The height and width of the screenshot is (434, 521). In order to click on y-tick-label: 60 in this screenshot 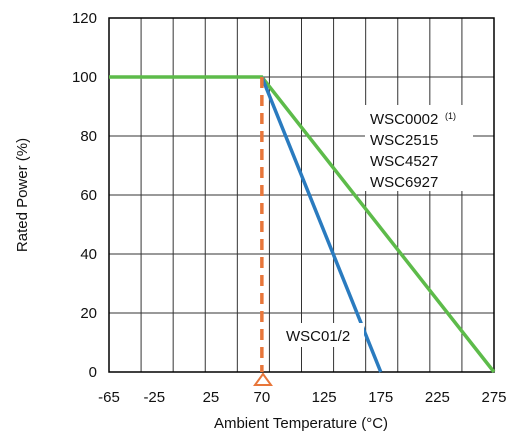, I will do `click(88, 195)`.